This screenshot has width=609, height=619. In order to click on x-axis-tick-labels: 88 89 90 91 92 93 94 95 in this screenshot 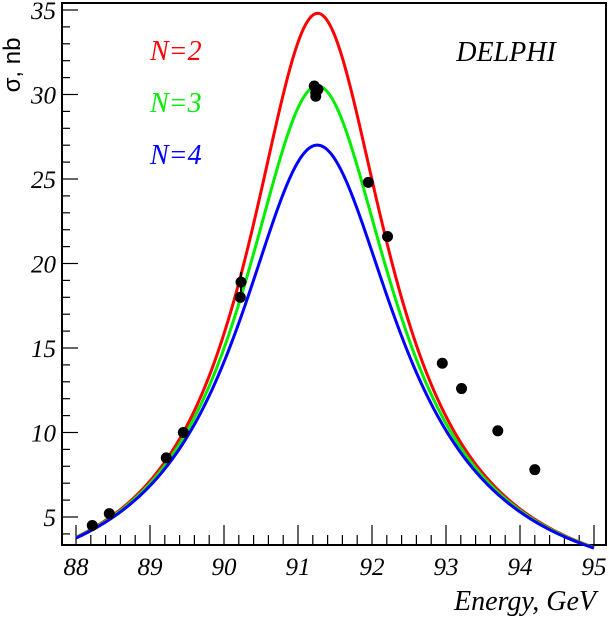, I will do `click(335, 567)`.